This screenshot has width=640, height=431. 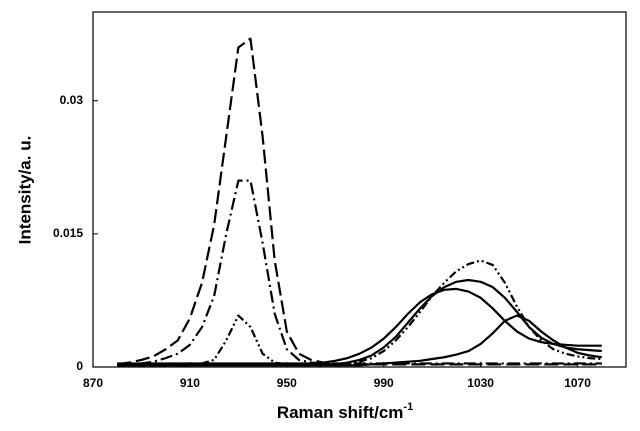 What do you see at coordinates (24, 190) in the screenshot?
I see `y-axis-label: Intensity/a. u.` at bounding box center [24, 190].